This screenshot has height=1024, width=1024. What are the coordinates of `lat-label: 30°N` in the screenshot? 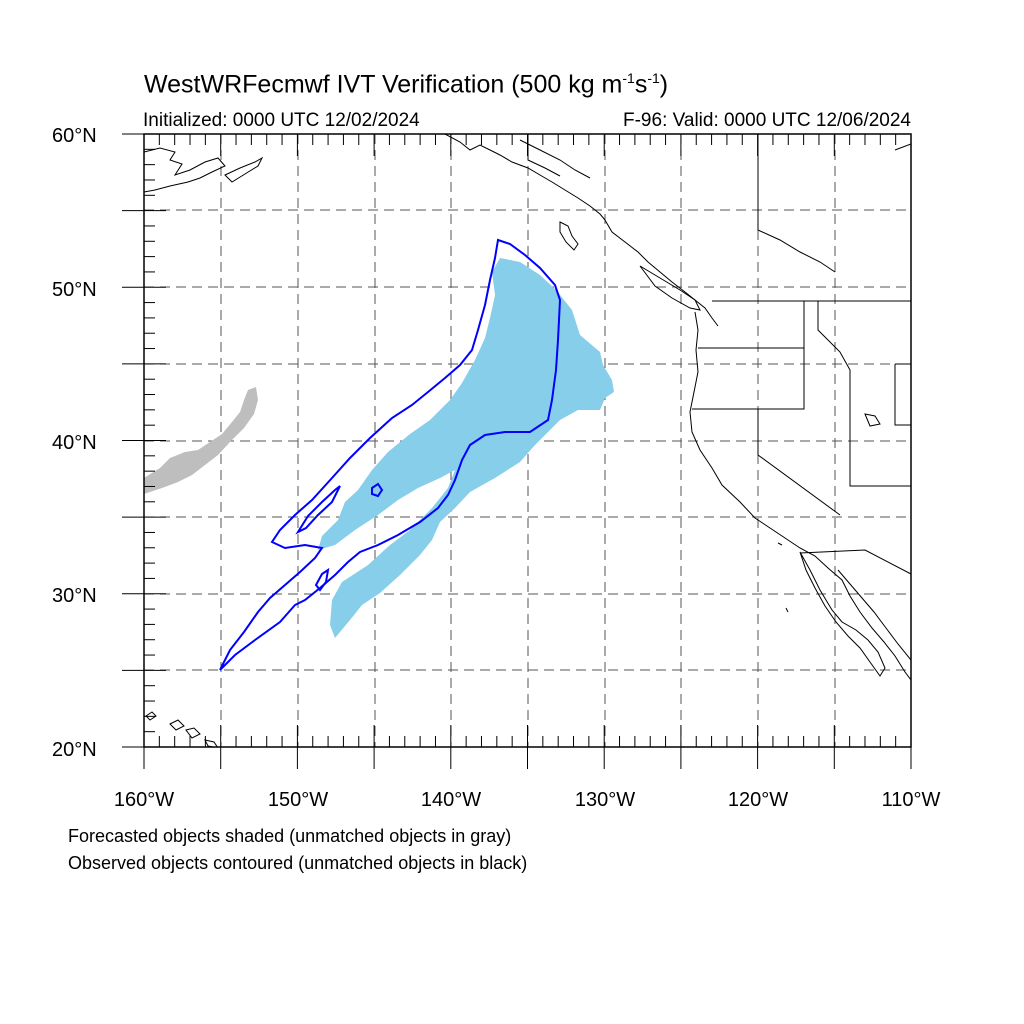 It's located at (74, 596).